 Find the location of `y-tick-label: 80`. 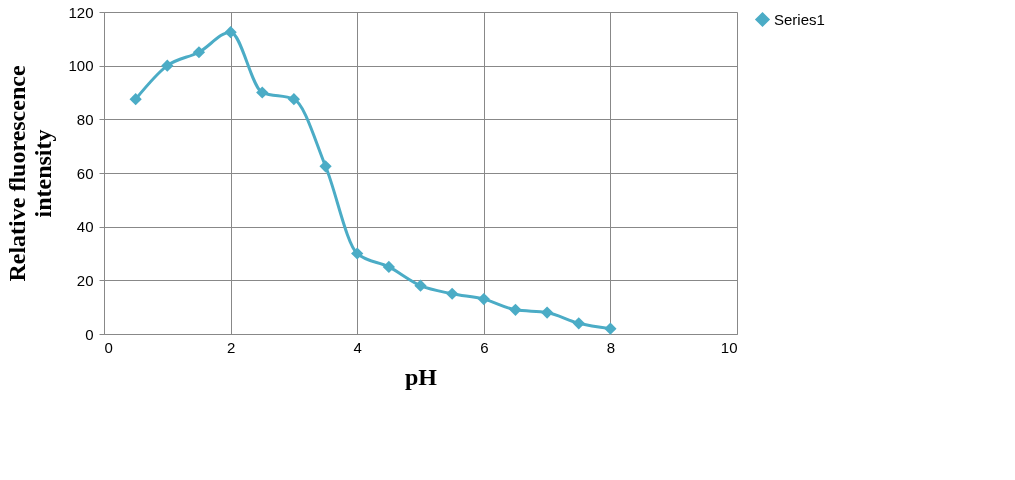

y-tick-label: 80 is located at coordinates (85, 119).